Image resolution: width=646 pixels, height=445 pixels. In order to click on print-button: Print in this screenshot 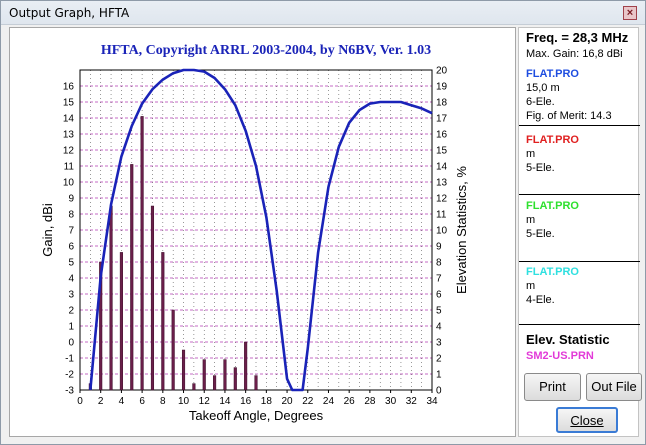, I will do `click(552, 387)`.